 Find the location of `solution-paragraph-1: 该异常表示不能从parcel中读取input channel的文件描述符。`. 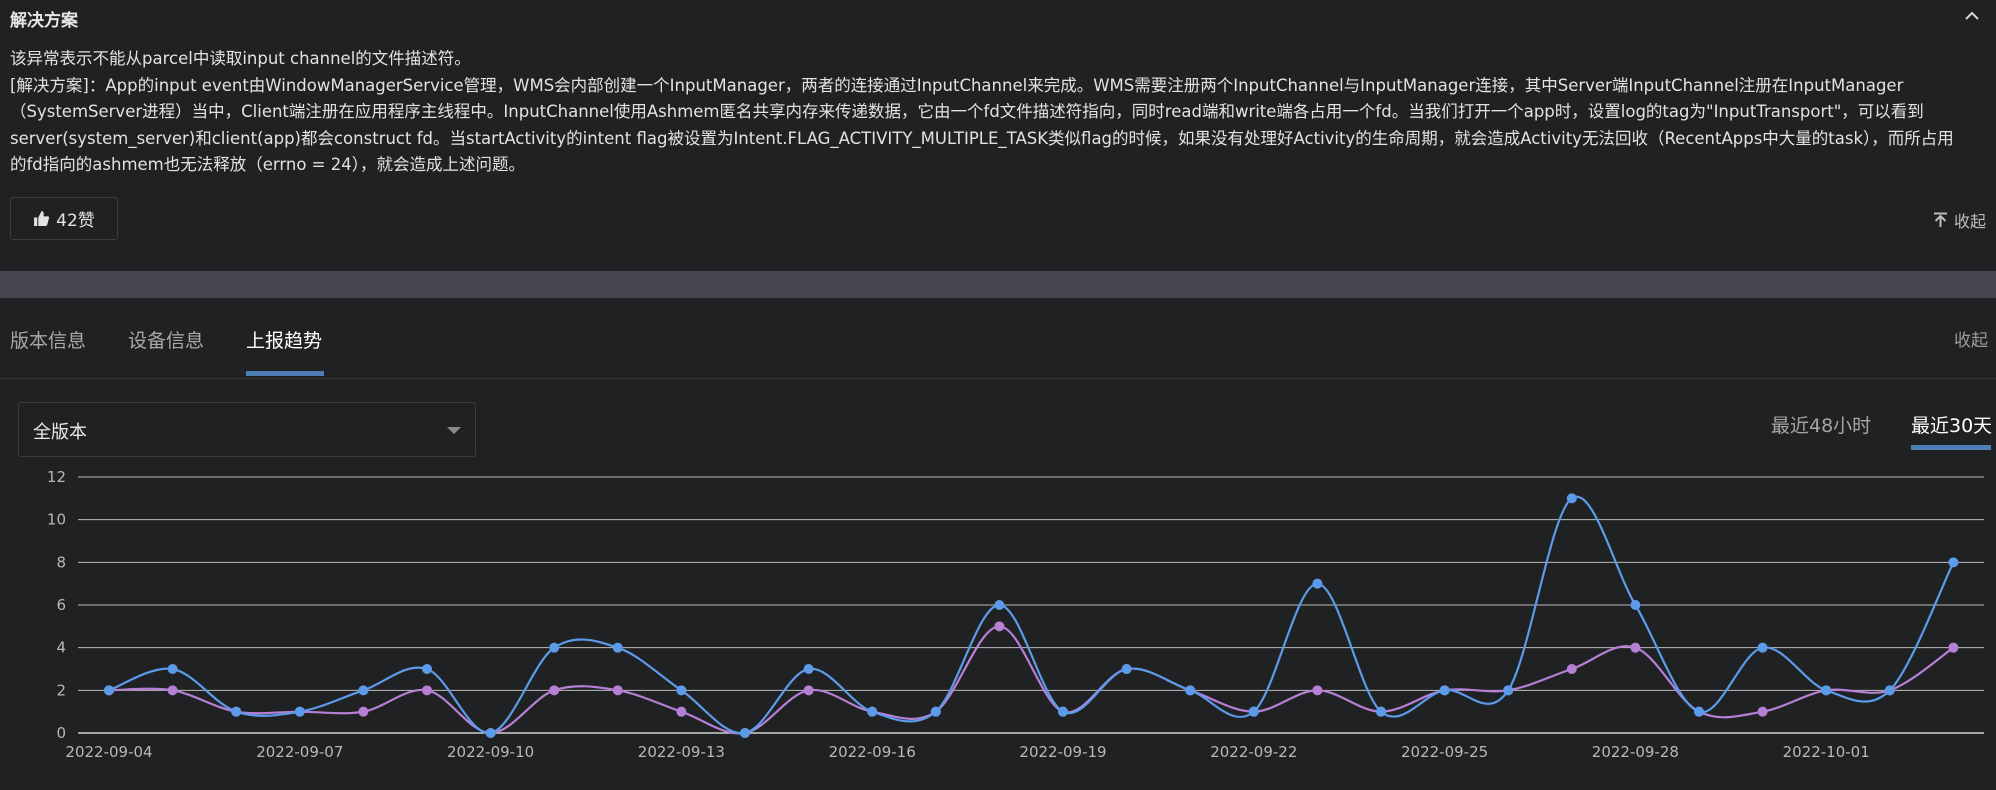

solution-paragraph-1: 该异常表示不能从parcel中读取input channel的文件描述符。 is located at coordinates (990, 59).